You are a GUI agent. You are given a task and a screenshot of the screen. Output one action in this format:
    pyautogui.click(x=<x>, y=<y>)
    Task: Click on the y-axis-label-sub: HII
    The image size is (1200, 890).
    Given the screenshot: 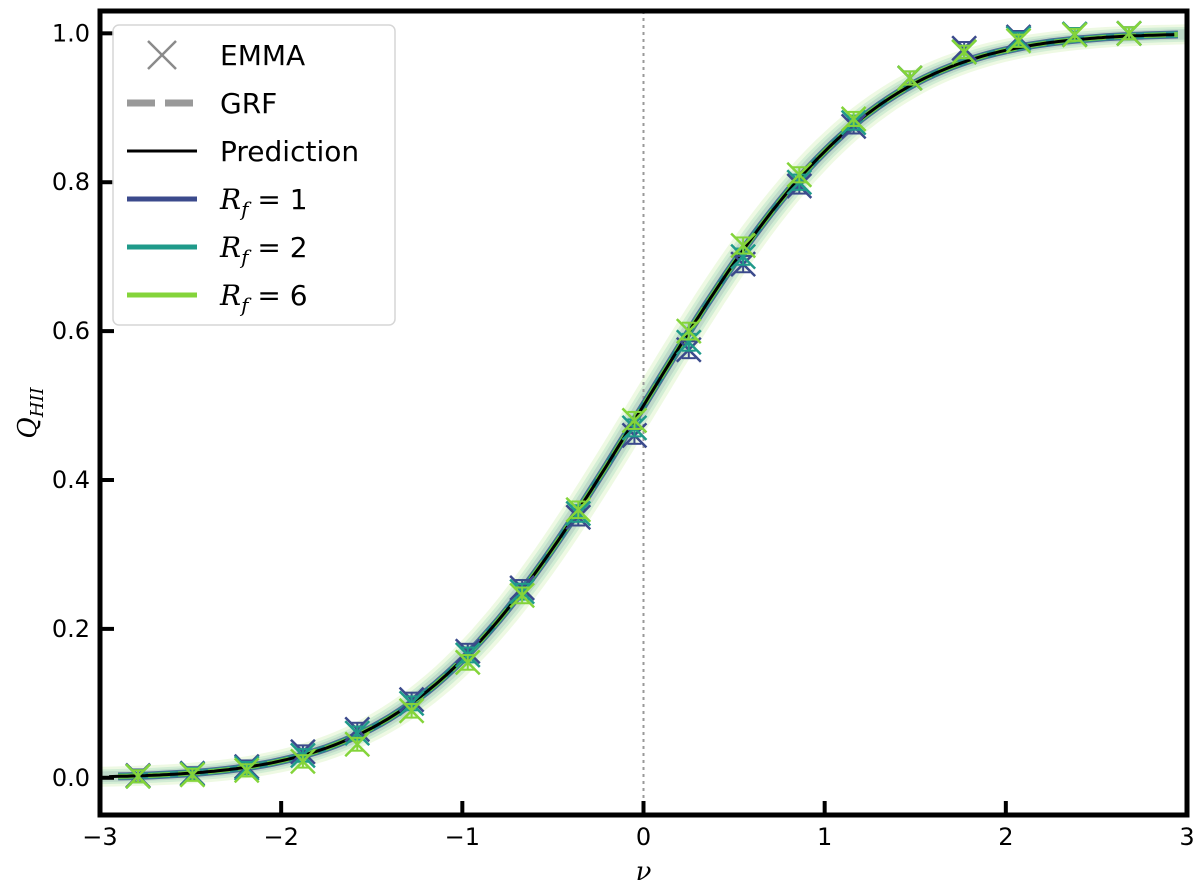 What is the action you would take?
    pyautogui.click(x=37, y=402)
    